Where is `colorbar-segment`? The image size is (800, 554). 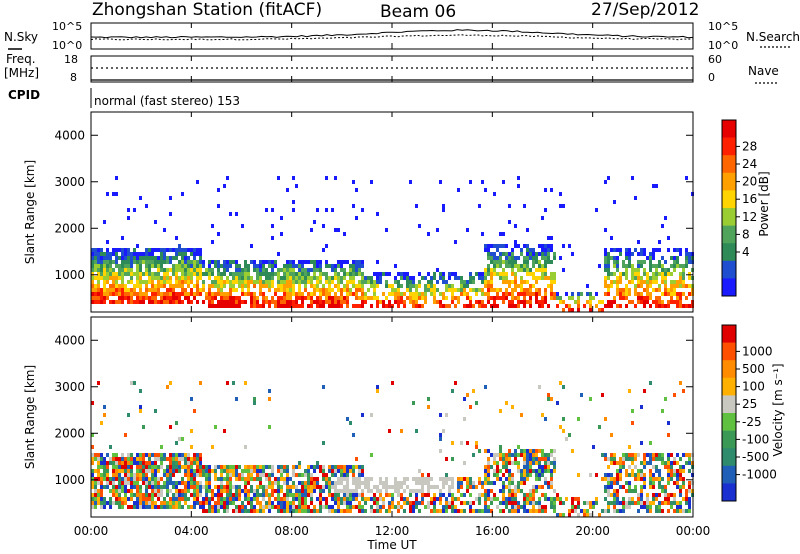 colorbar-segment is located at coordinates (729, 334).